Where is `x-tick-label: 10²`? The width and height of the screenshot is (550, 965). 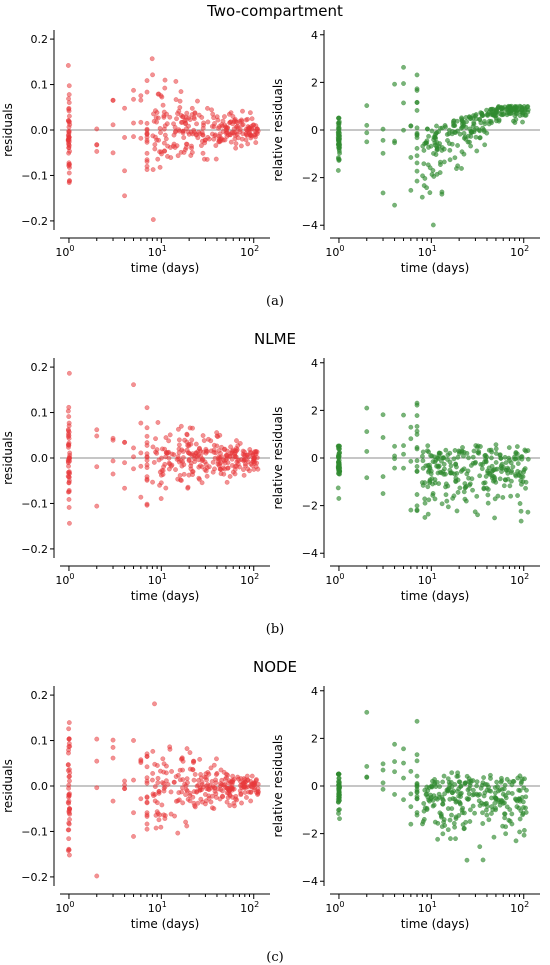
x-tick-label: 10² is located at coordinates (249, 251).